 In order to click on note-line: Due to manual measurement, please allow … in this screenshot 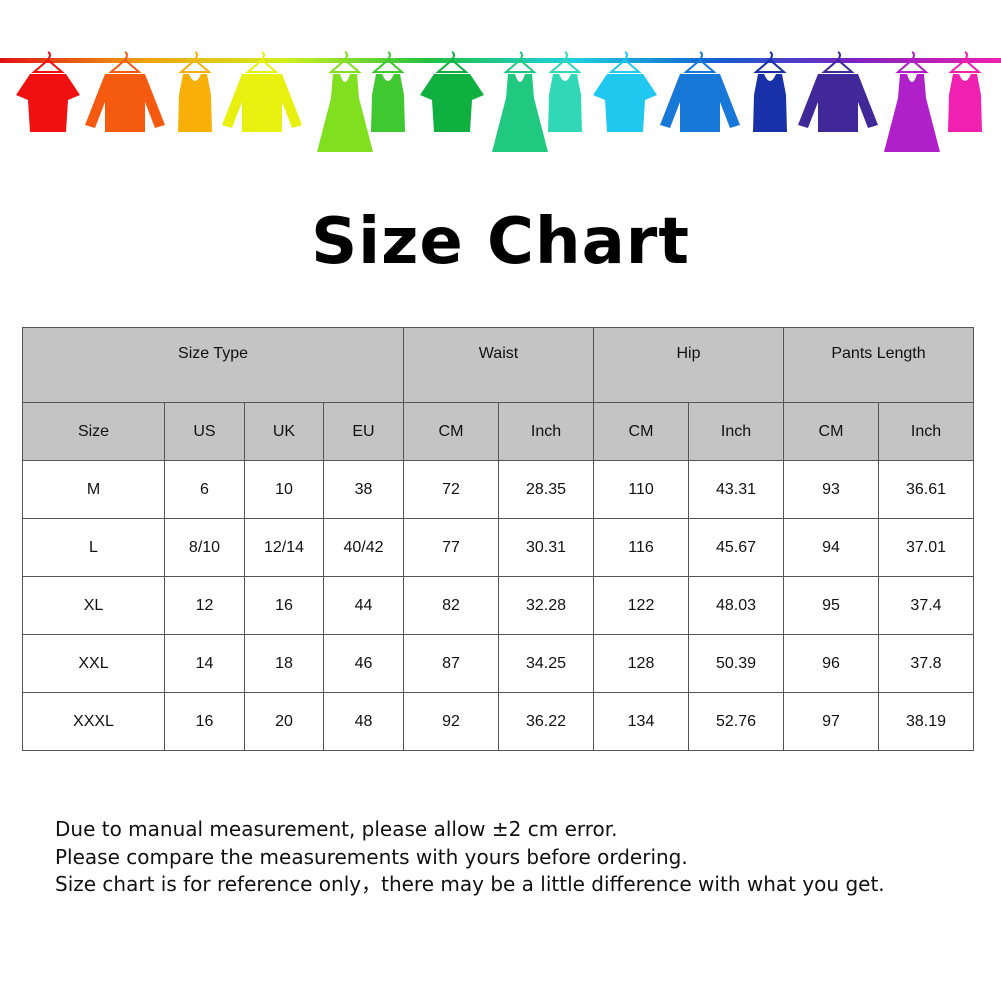, I will do `click(336, 829)`.